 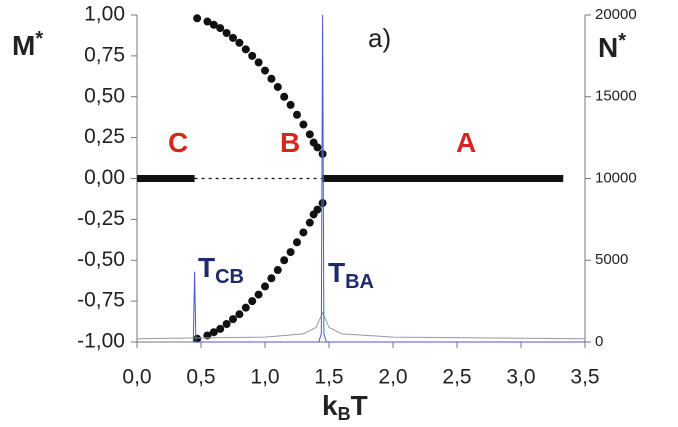 I want to click on x-label-tail: T, so click(x=359, y=405).